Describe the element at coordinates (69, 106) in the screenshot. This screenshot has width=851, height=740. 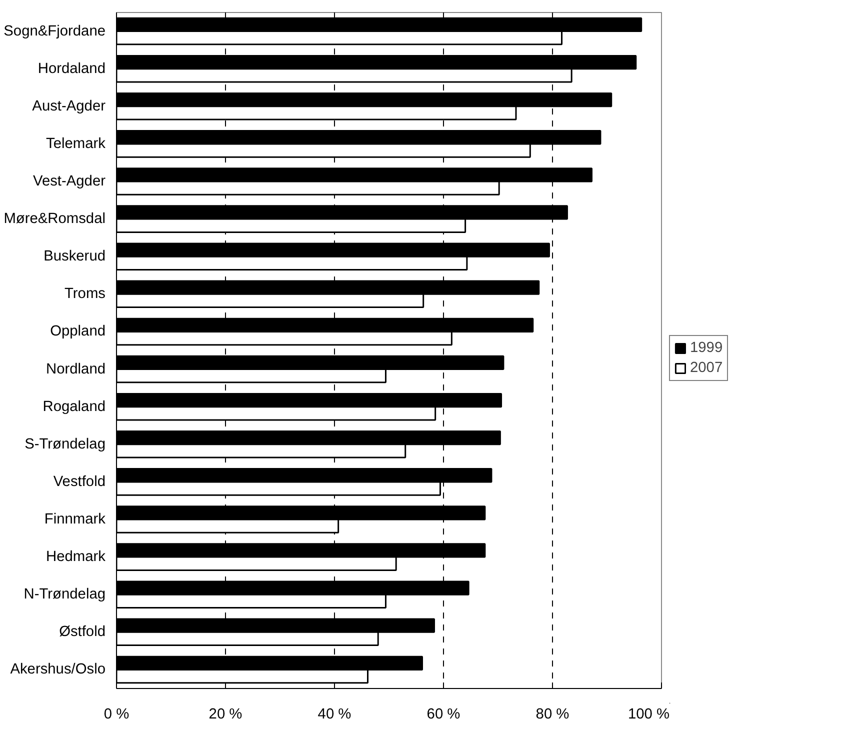
I see `y-tick-label: Aust-Agder` at that location.